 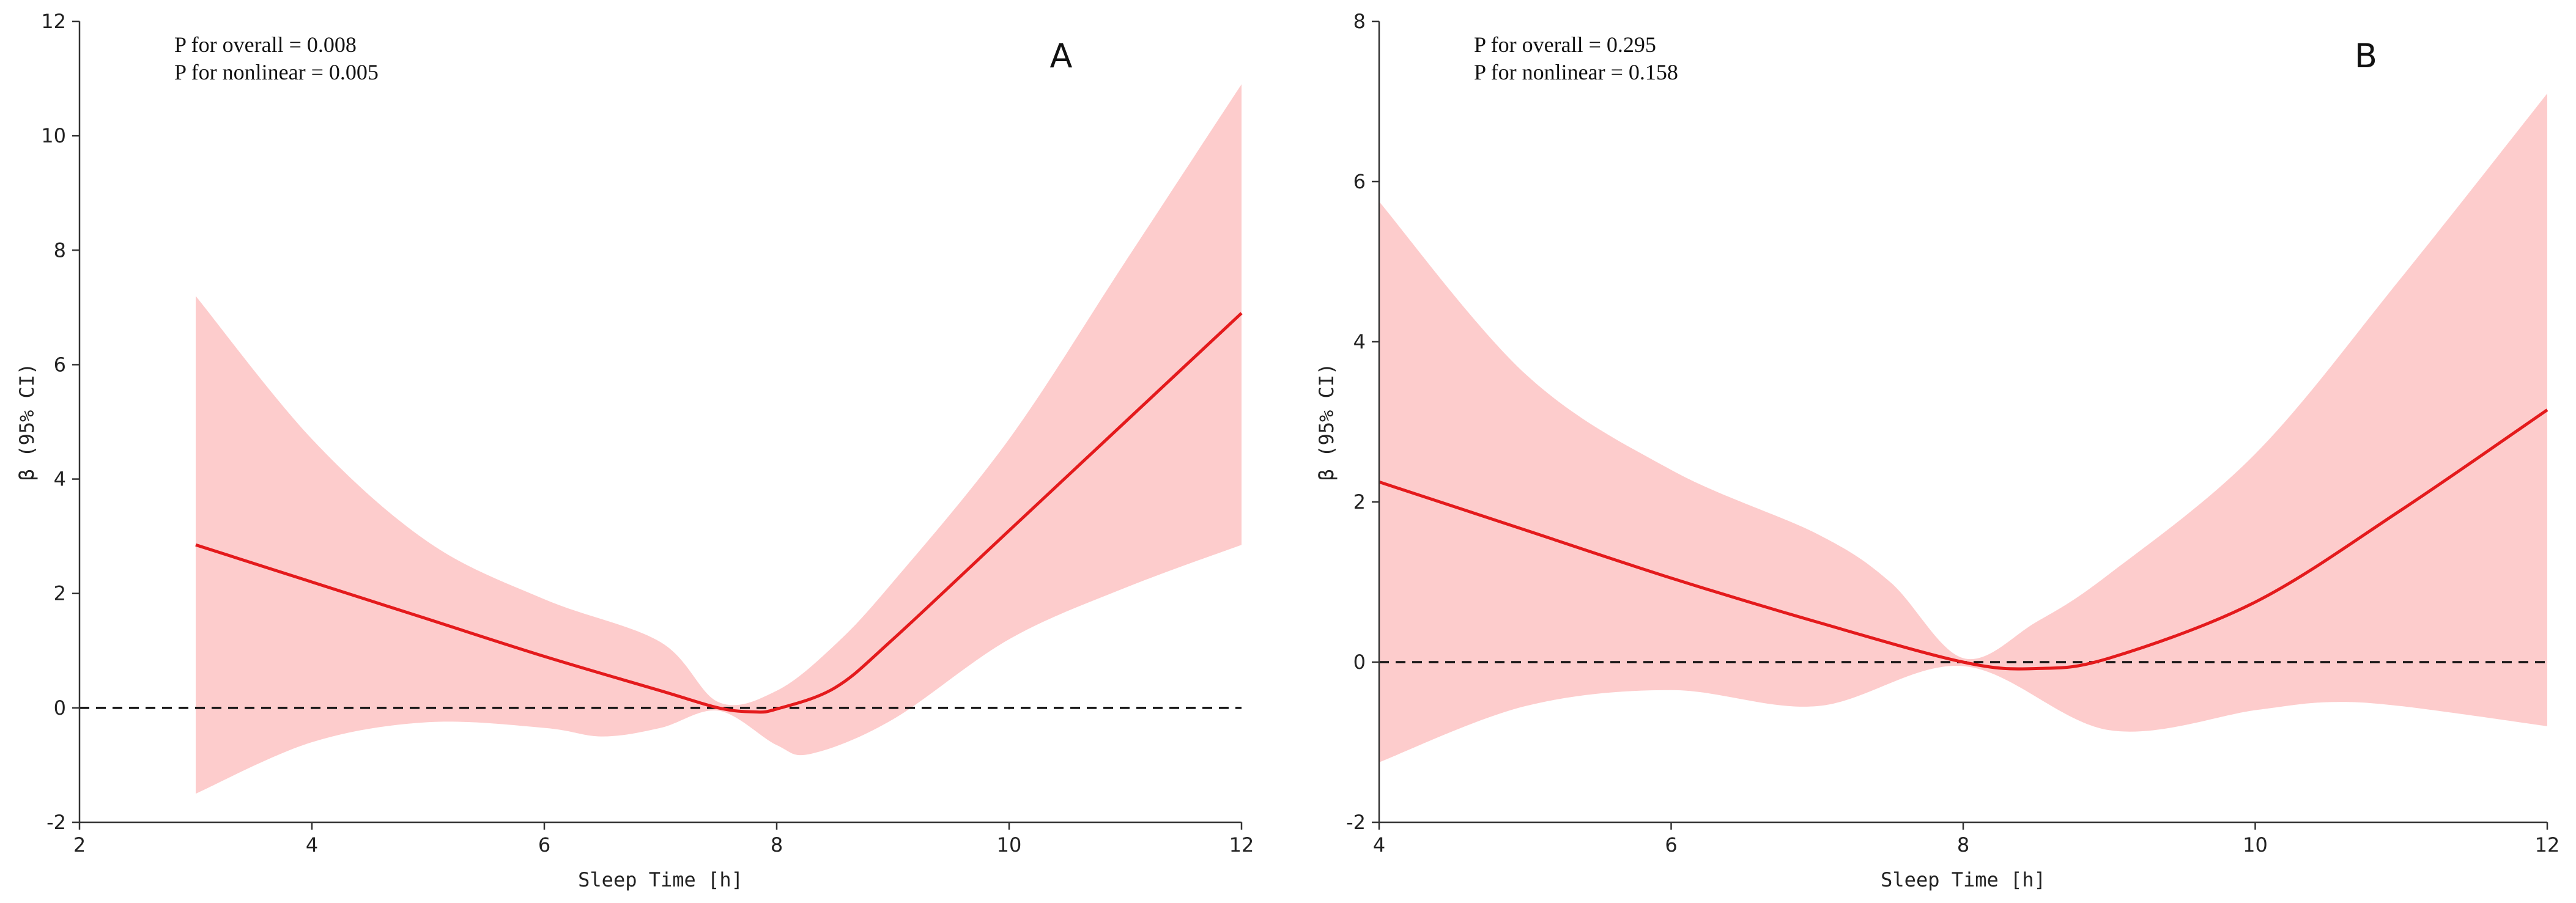 What do you see at coordinates (1576, 72) in the screenshot?
I see `panel-b-p-nonlinear: P for nonlinear = 0.158` at bounding box center [1576, 72].